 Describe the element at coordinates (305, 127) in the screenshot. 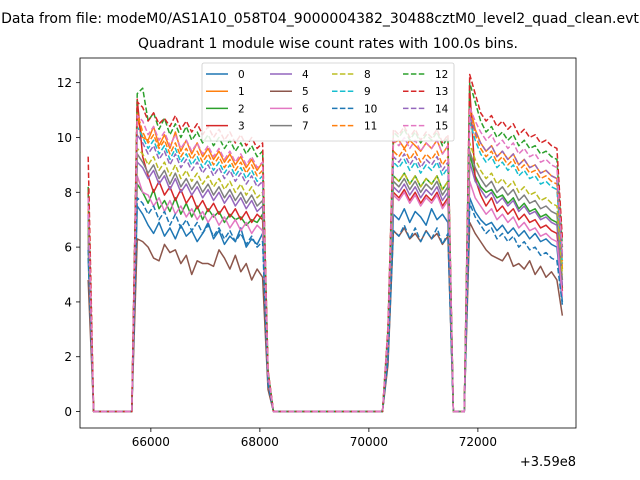

I see `legend-label-7: 7` at that location.